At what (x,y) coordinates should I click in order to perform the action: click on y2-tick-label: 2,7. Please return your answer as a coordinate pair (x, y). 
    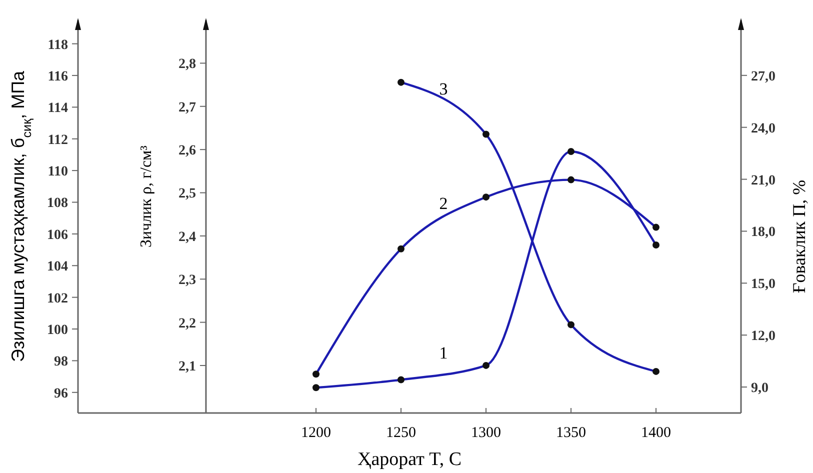
    Looking at the image, I should click on (187, 108).